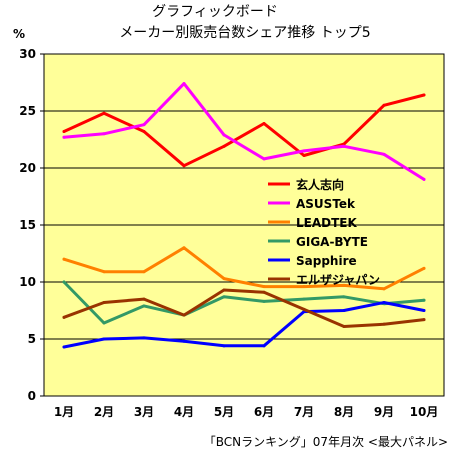 This screenshot has height=459, width=454. Describe the element at coordinates (326, 442) in the screenshot. I see `source-note: 「BCNランキング」07年月次 <最大パネル>` at that location.